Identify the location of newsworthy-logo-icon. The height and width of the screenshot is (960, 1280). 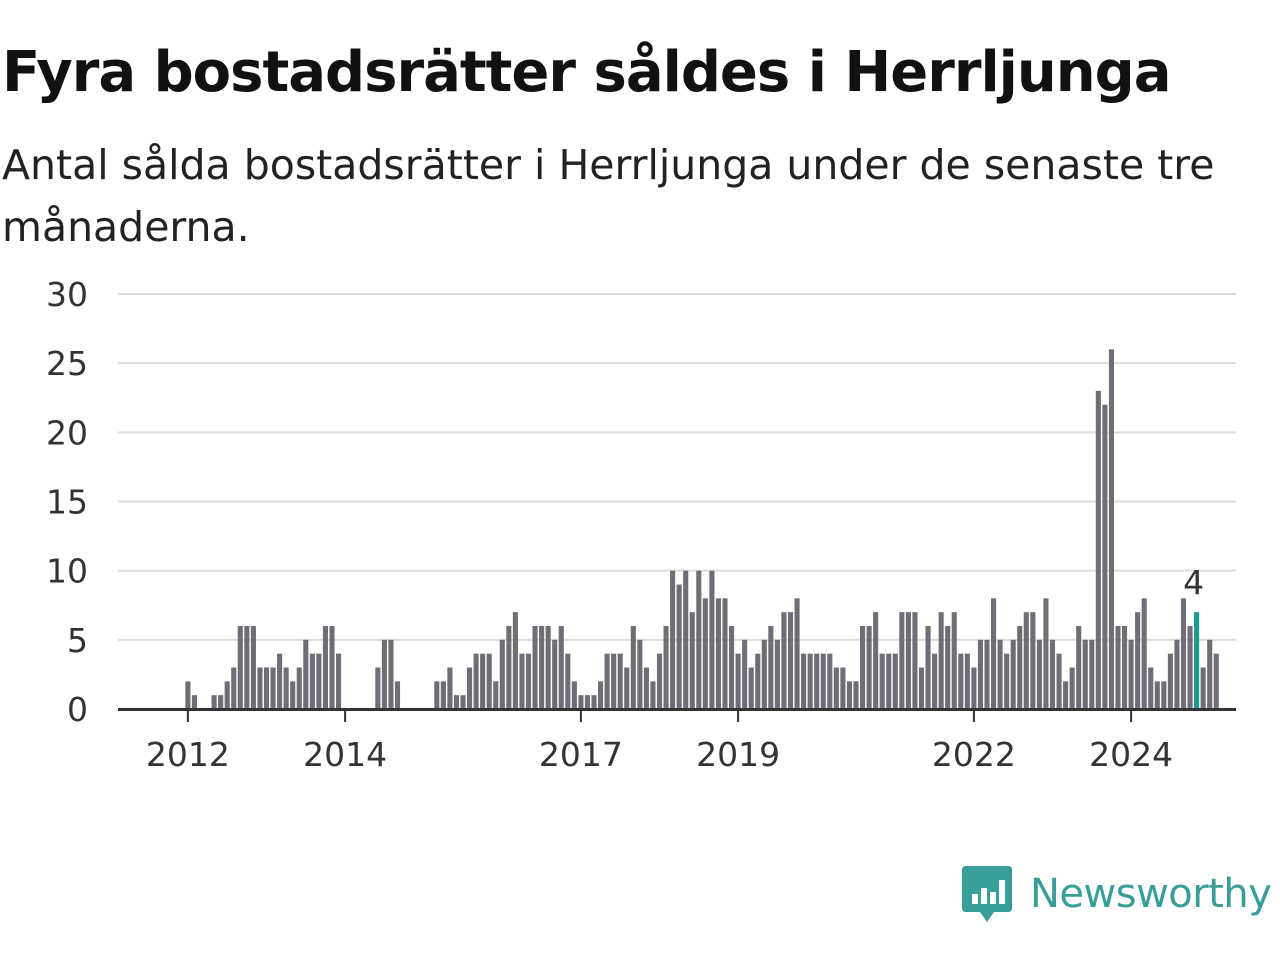
(987, 894).